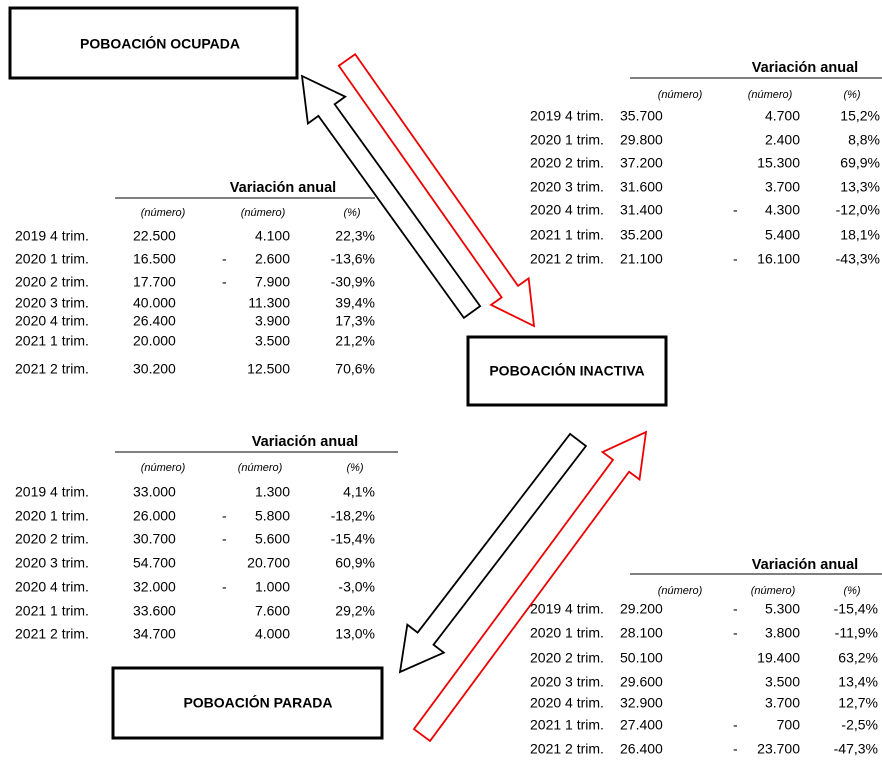 This screenshot has width=882, height=762. Describe the element at coordinates (641, 235) in the screenshot. I see `value: 35.200` at that location.